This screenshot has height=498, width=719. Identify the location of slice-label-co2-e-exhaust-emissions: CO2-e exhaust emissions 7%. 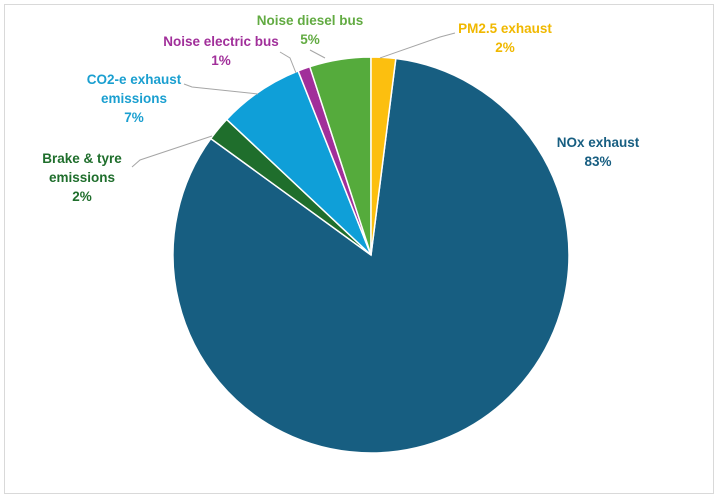
(134, 98).